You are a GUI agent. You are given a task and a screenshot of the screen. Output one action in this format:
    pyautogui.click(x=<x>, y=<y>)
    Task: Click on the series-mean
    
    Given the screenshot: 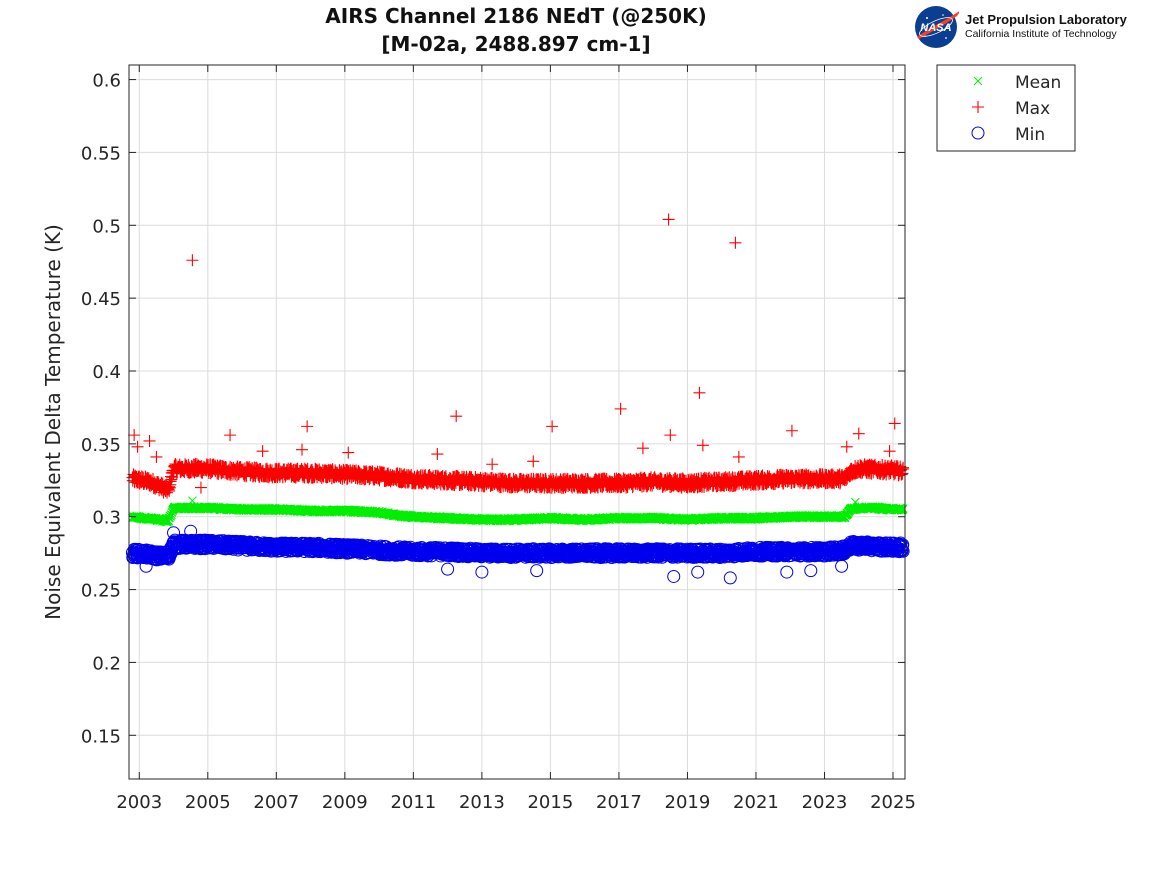 What is the action you would take?
    pyautogui.click(x=518, y=511)
    